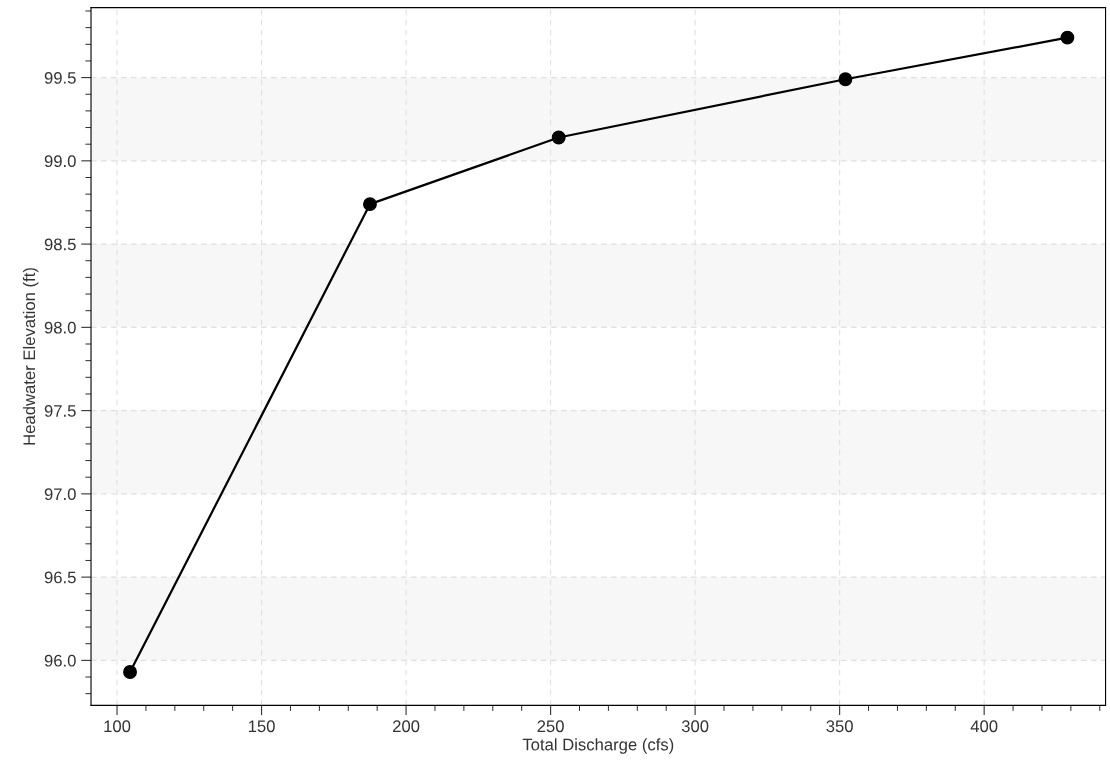  Describe the element at coordinates (598, 746) in the screenshot. I see `x-axis-title: Total Discharge (cfs)` at that location.